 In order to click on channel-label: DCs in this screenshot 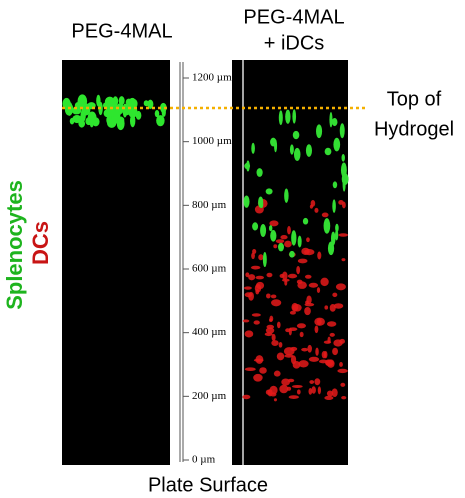, I will do `click(40, 243)`.